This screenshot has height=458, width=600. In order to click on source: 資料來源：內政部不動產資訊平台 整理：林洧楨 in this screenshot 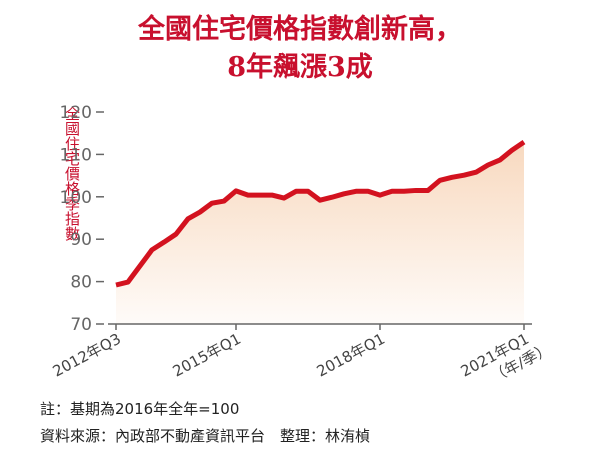, I will do `click(205, 436)`.